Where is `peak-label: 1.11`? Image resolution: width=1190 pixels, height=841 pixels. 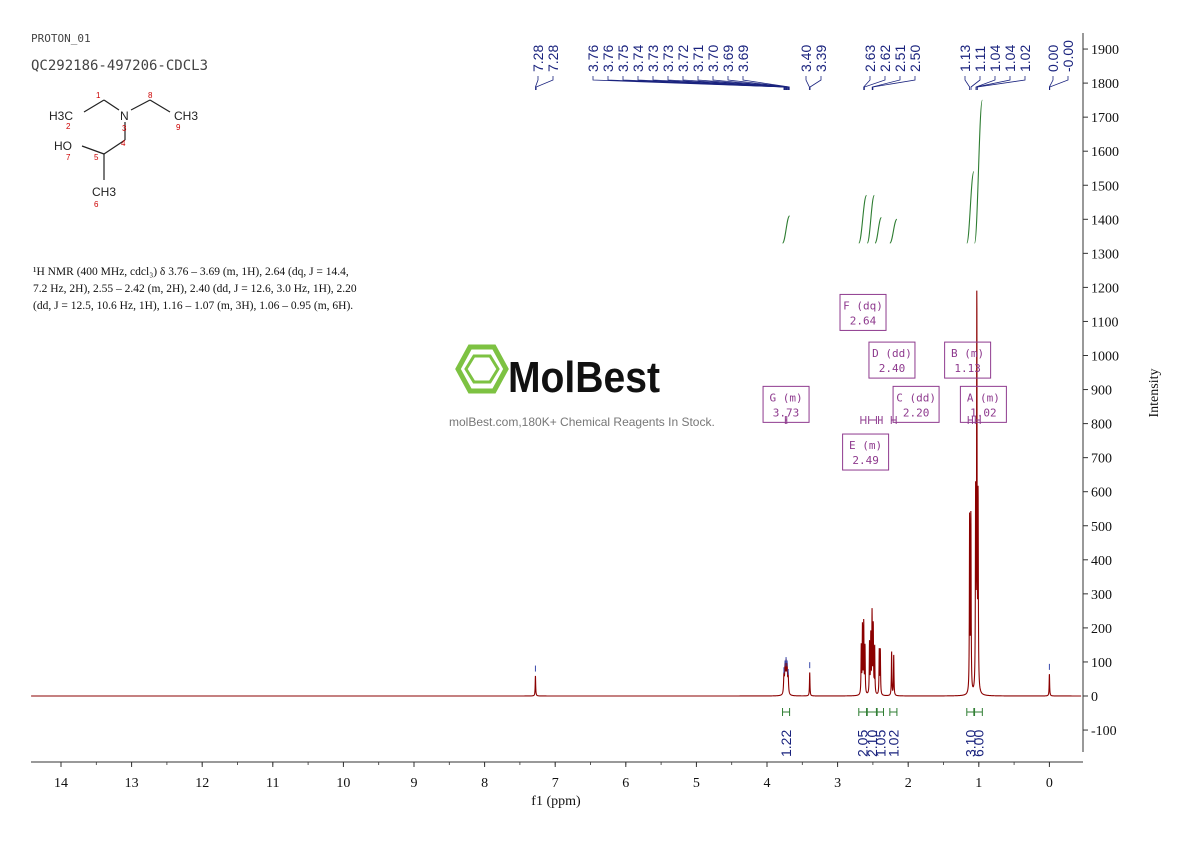 peak-label: 1.11 is located at coordinates (980, 59).